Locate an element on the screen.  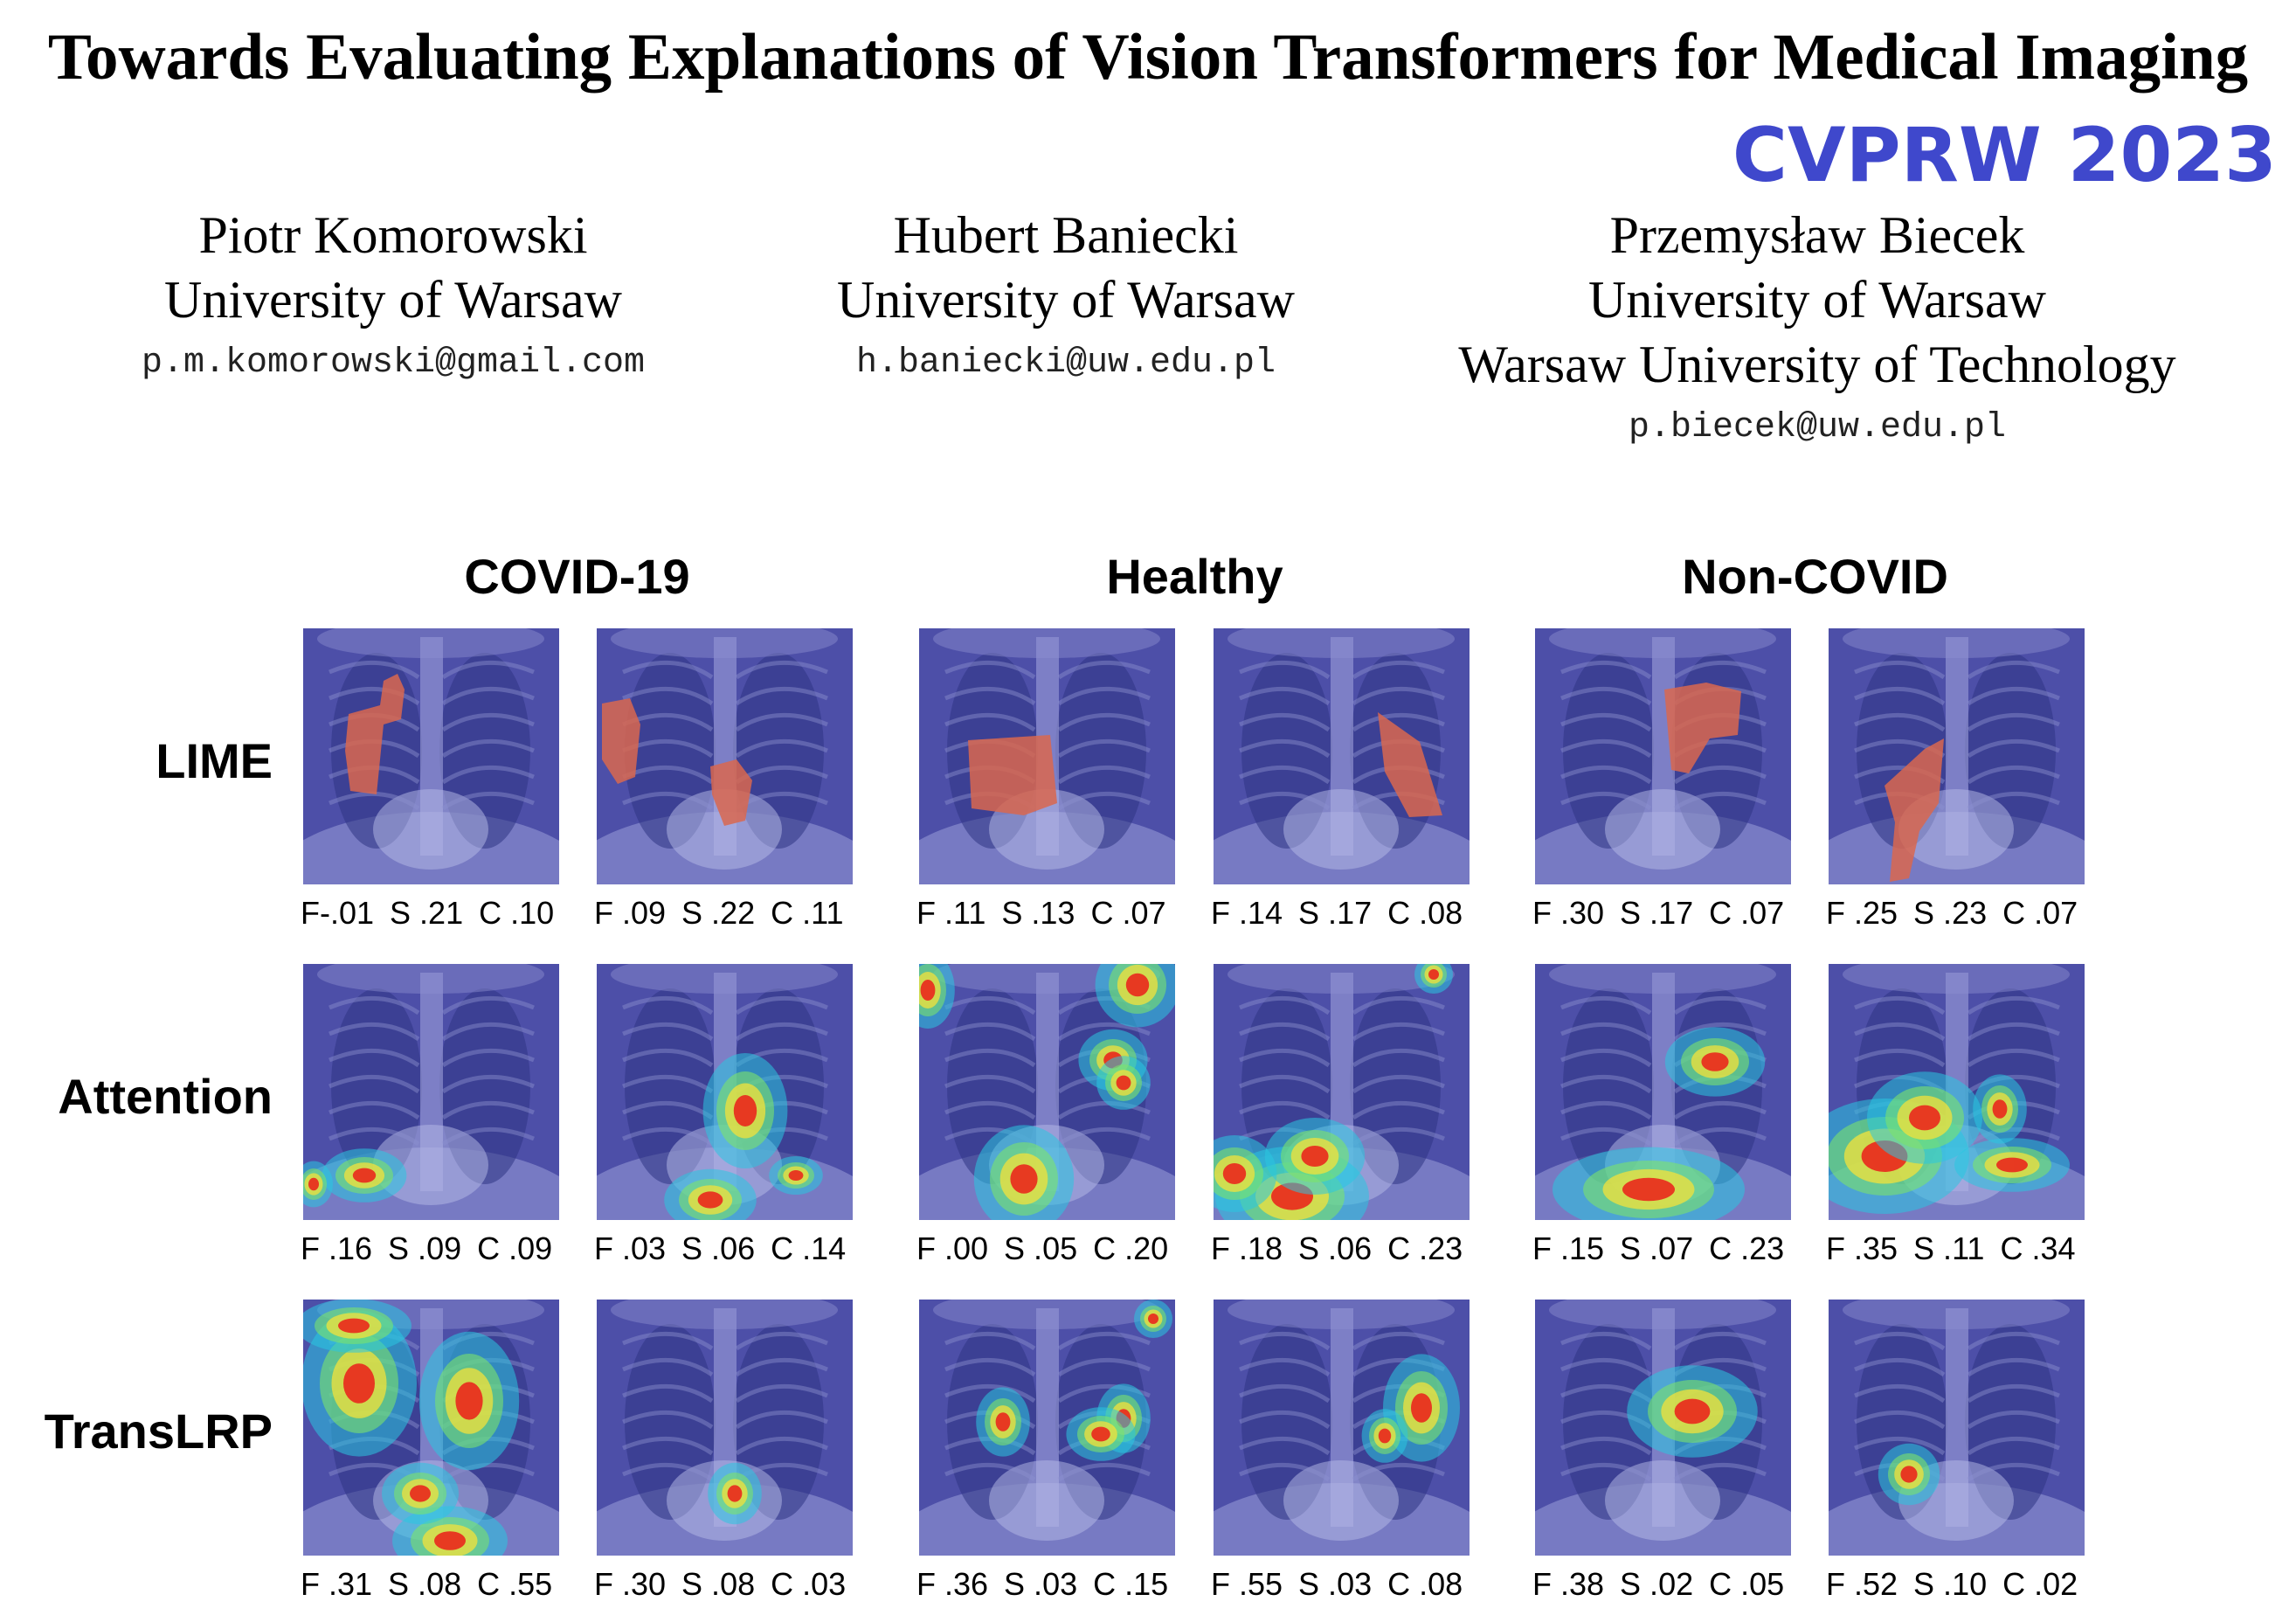
sensitivity-score: S .05 is located at coordinates (1041, 1248).